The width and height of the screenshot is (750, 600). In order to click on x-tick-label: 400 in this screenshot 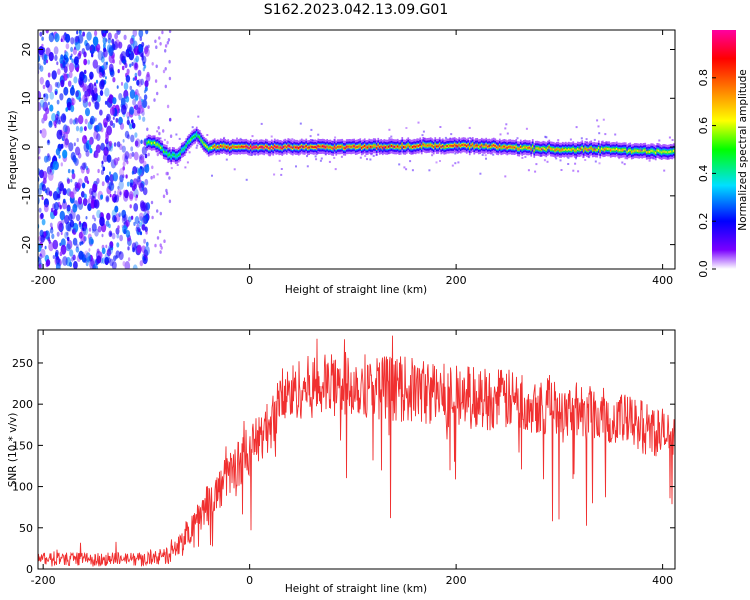, I will do `click(662, 580)`.